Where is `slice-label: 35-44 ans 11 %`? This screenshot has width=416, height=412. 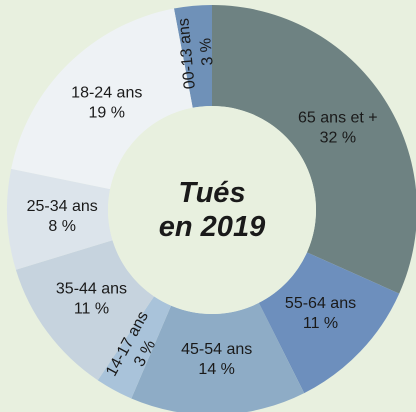
slice-label: 35-44 ans 11 % is located at coordinates (91, 299).